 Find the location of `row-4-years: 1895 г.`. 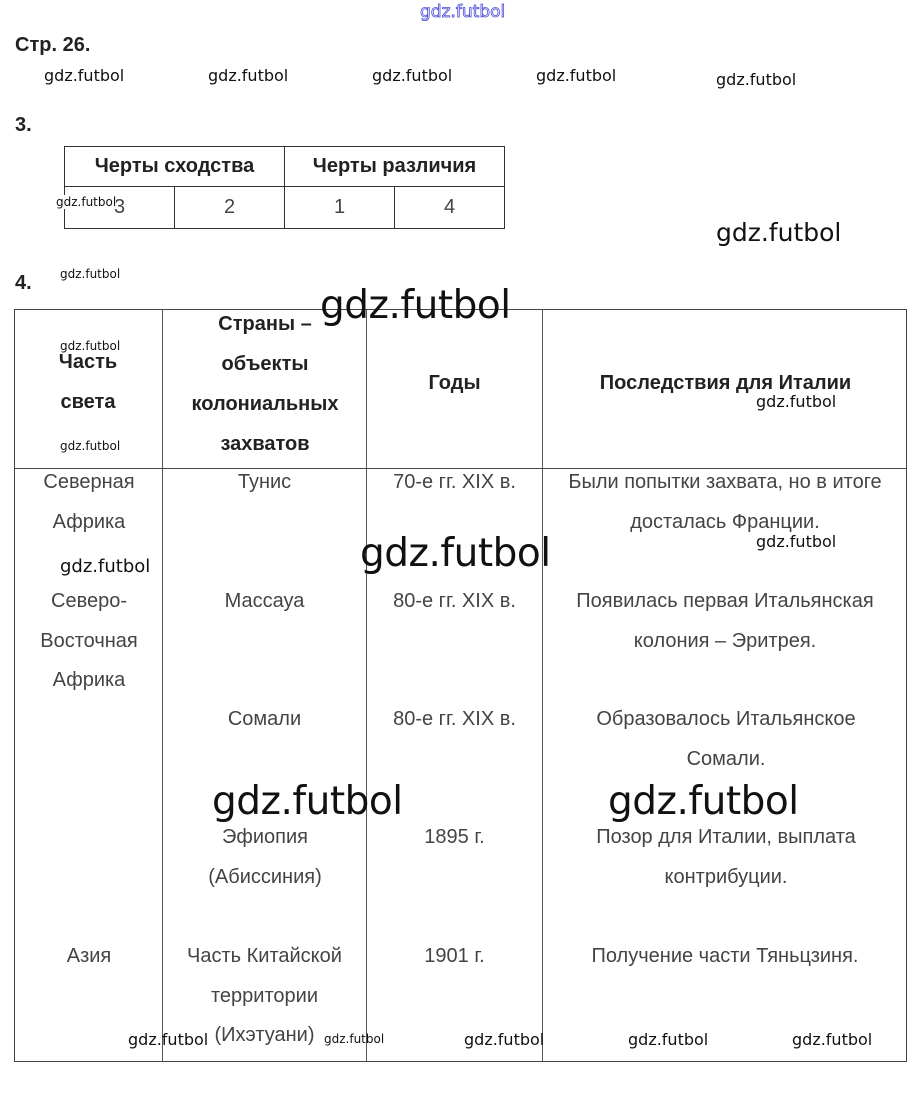

row-4-years: 1895 г. is located at coordinates (454, 837).